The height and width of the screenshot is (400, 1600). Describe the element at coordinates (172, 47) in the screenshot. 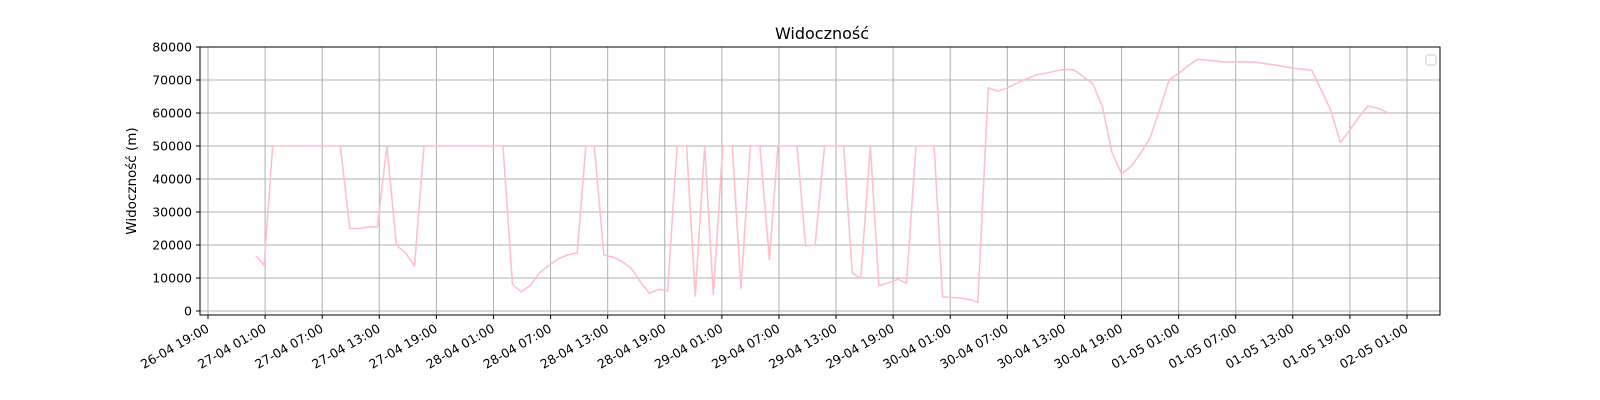

I see `y-tick-label: 80000` at that location.